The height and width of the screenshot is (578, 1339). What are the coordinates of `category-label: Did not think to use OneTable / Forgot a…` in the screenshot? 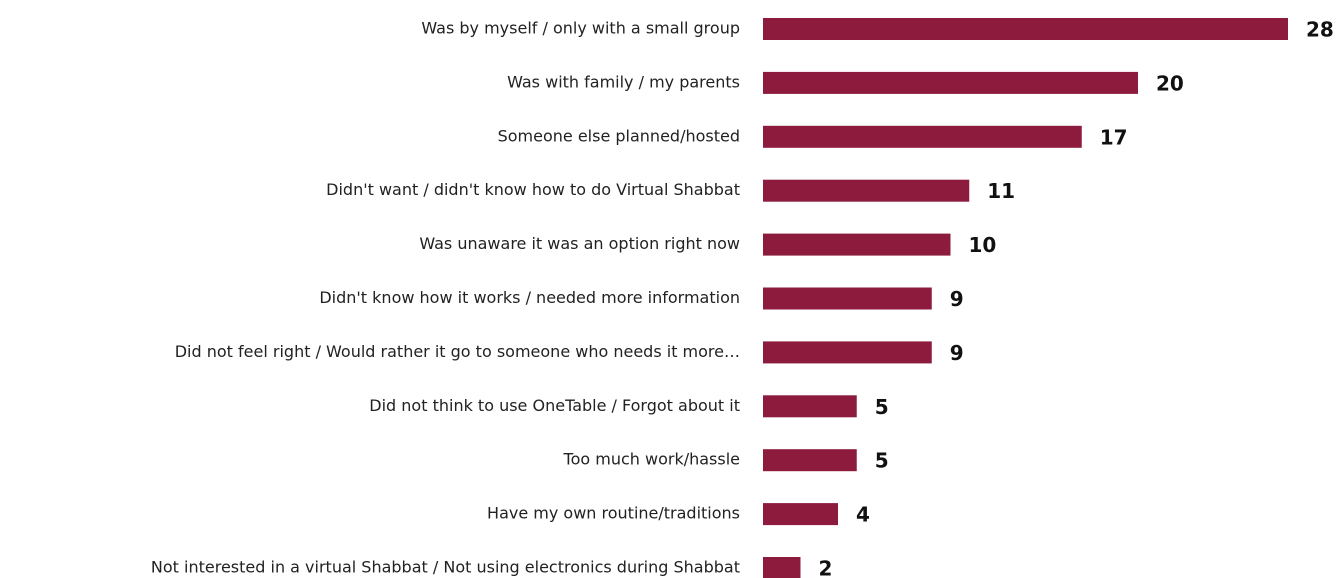 It's located at (554, 405).